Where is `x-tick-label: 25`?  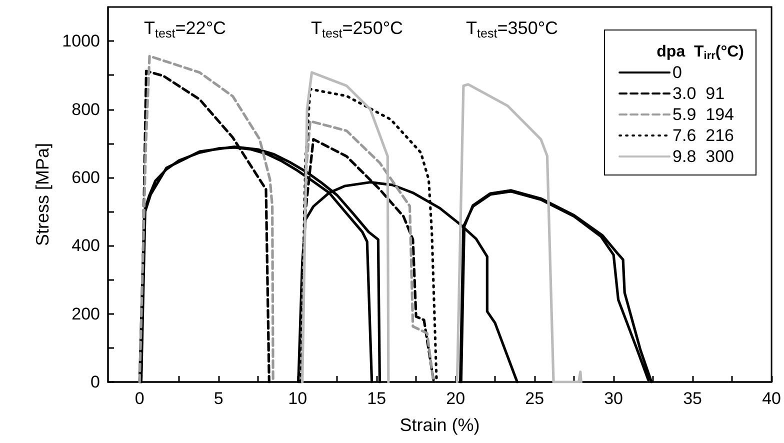
x-tick-label: 25 is located at coordinates (534, 398).